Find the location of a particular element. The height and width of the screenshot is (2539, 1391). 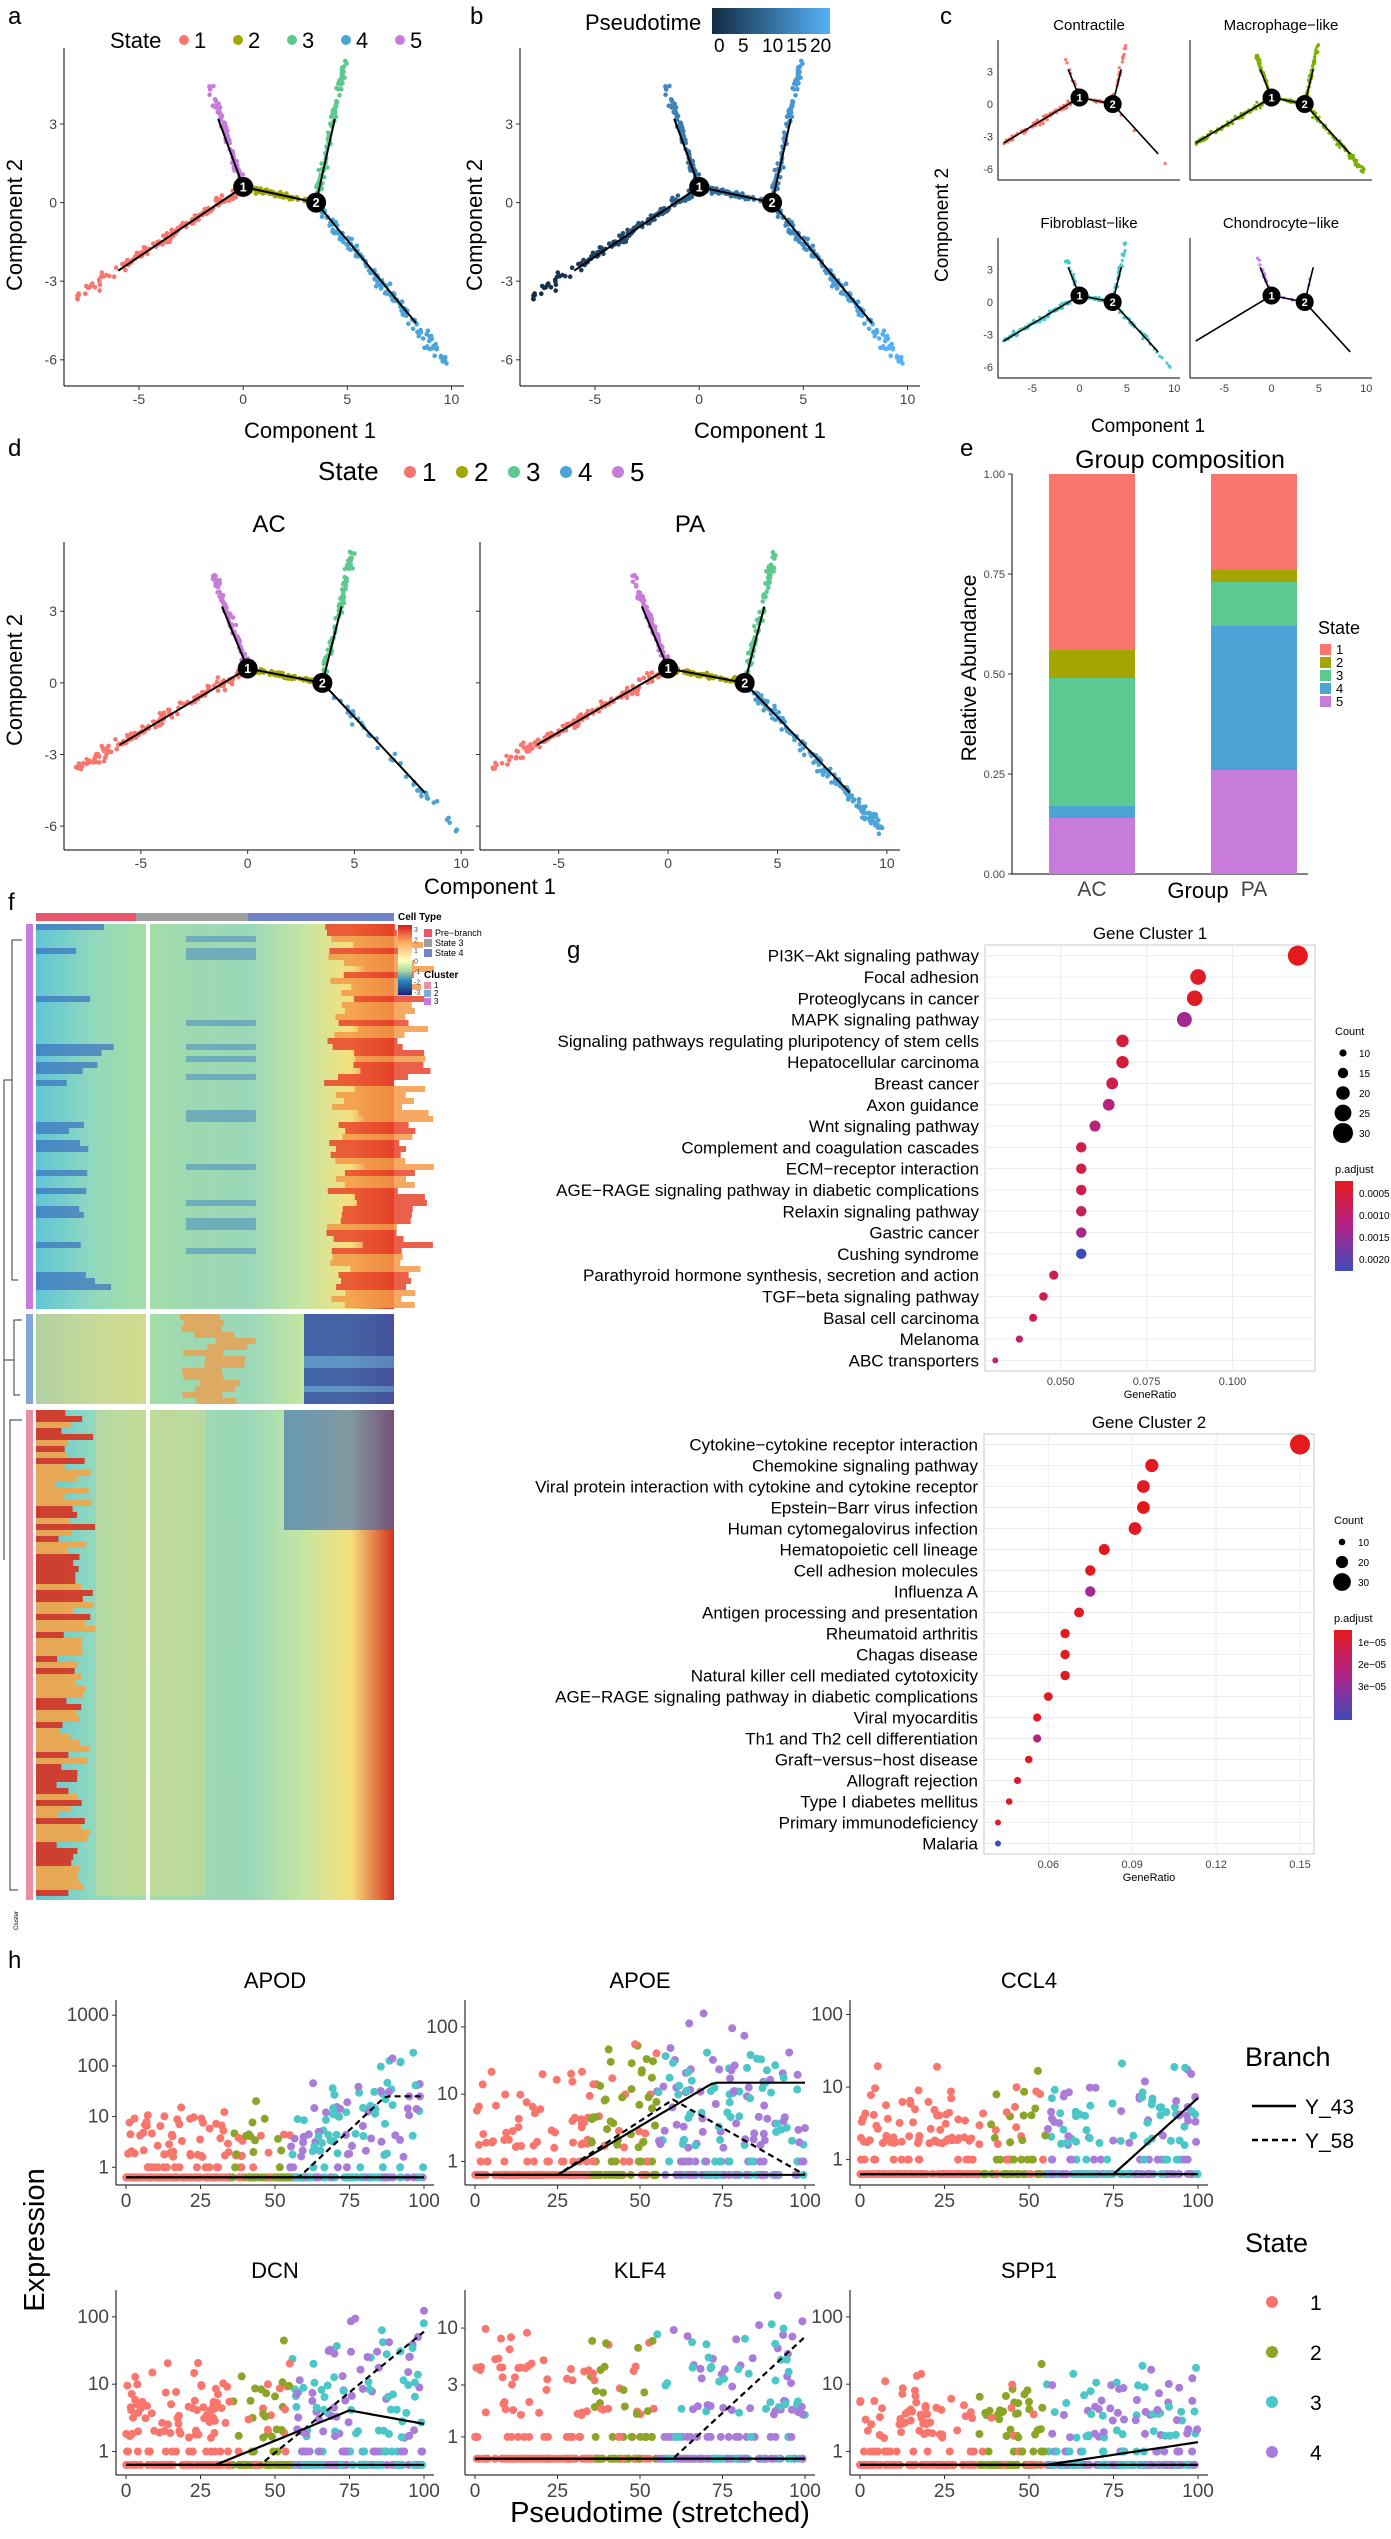

cell-type-swatch is located at coordinates (428, 943).